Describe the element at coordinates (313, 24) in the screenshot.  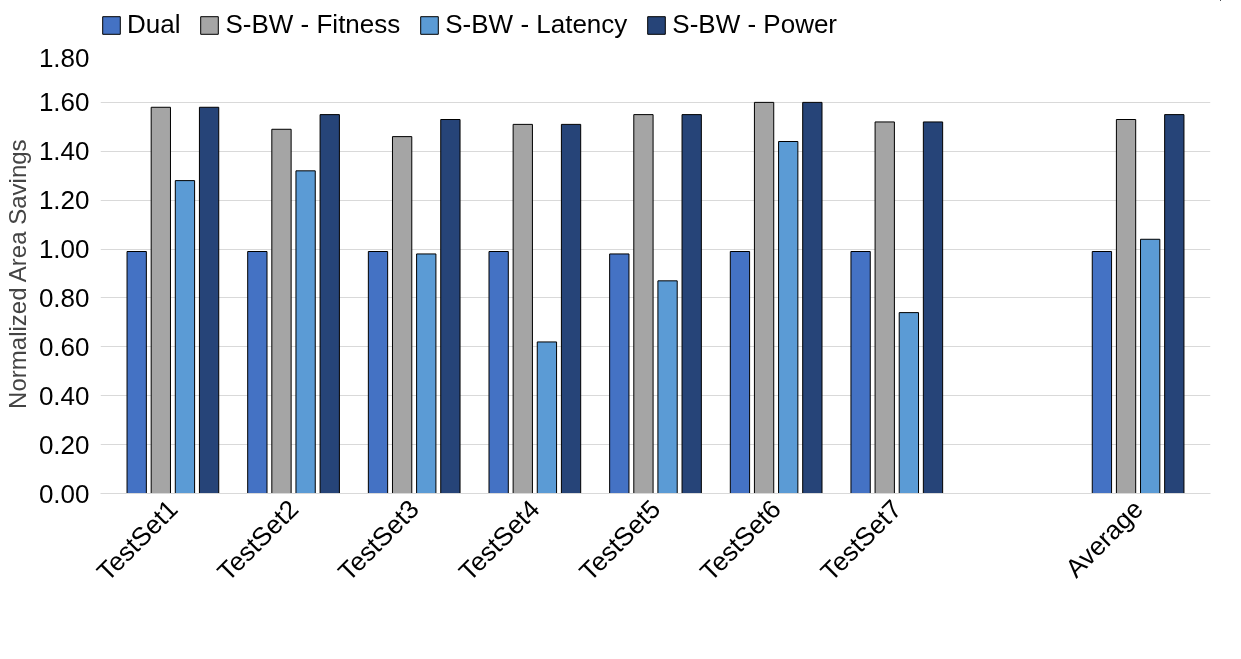
I see `legend-label: S-BW - Fitness` at that location.